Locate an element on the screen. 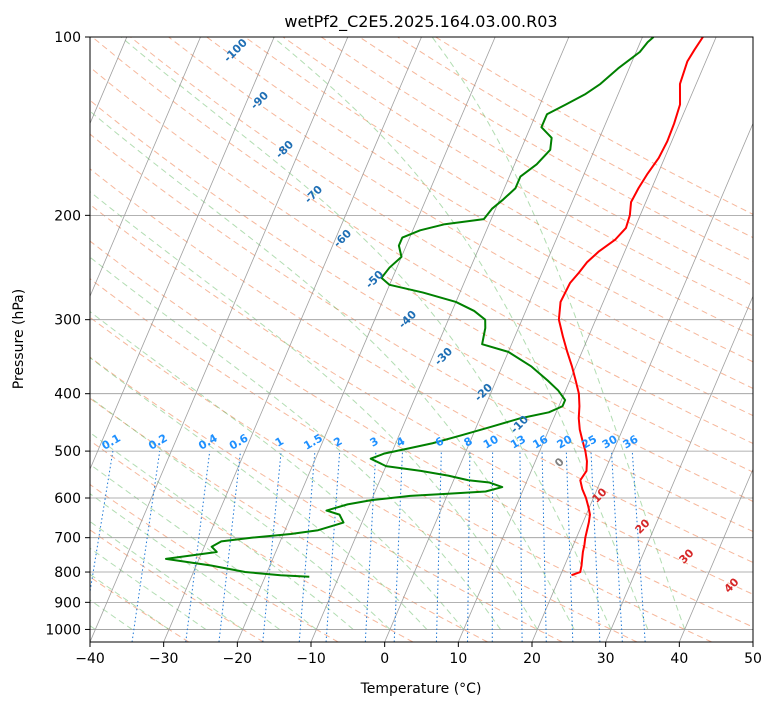  y-tick-label: 800 is located at coordinates (67, 573).